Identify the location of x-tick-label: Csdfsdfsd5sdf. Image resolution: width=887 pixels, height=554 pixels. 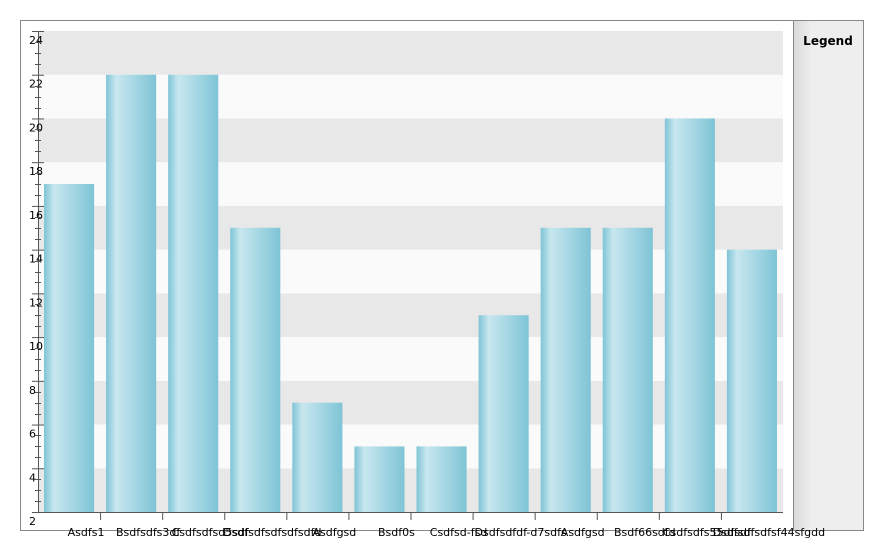
(211, 532).